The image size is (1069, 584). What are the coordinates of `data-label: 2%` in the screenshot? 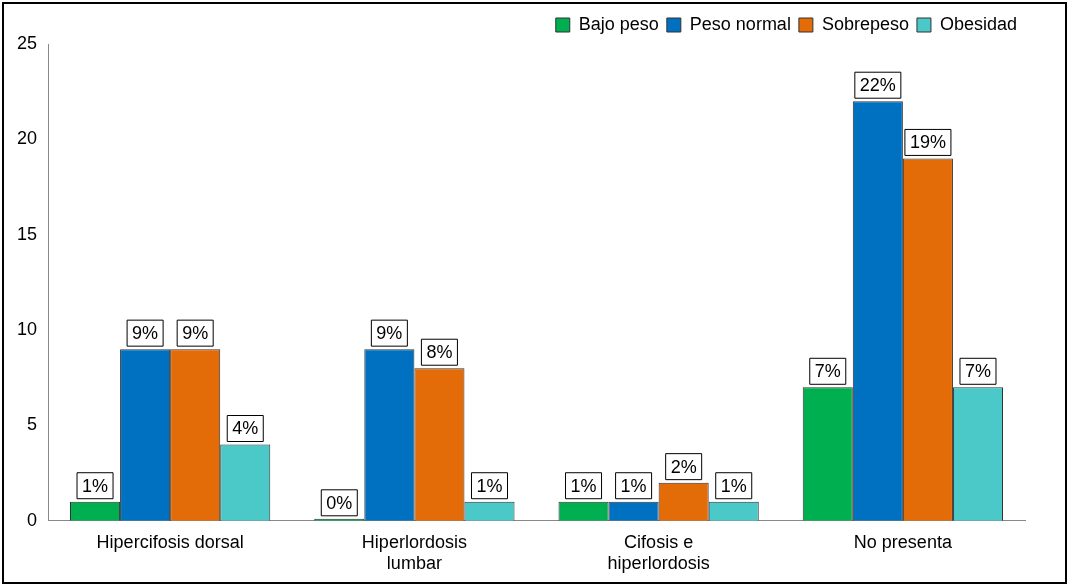 It's located at (683, 466).